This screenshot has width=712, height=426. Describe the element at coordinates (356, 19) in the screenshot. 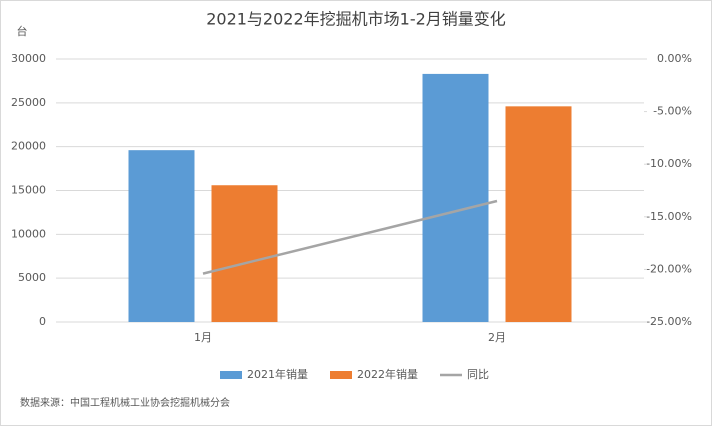

I see `chart-title: 2021与2022年挖掘机市场1-2月销量变化` at that location.